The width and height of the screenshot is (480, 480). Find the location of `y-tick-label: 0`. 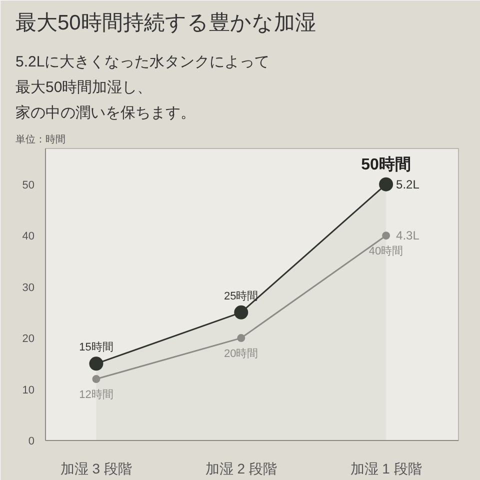

y-tick-label: 0 is located at coordinates (31, 442).